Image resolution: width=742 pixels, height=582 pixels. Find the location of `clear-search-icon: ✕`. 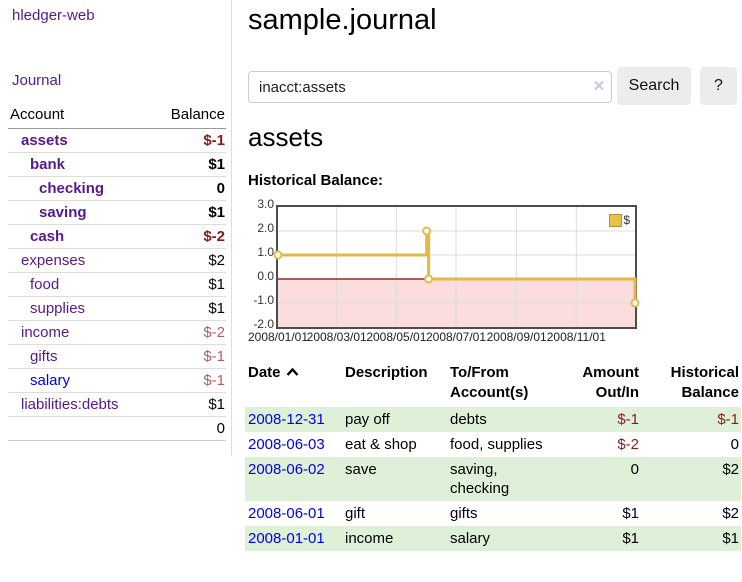

clear-search-icon: ✕ is located at coordinates (599, 86).